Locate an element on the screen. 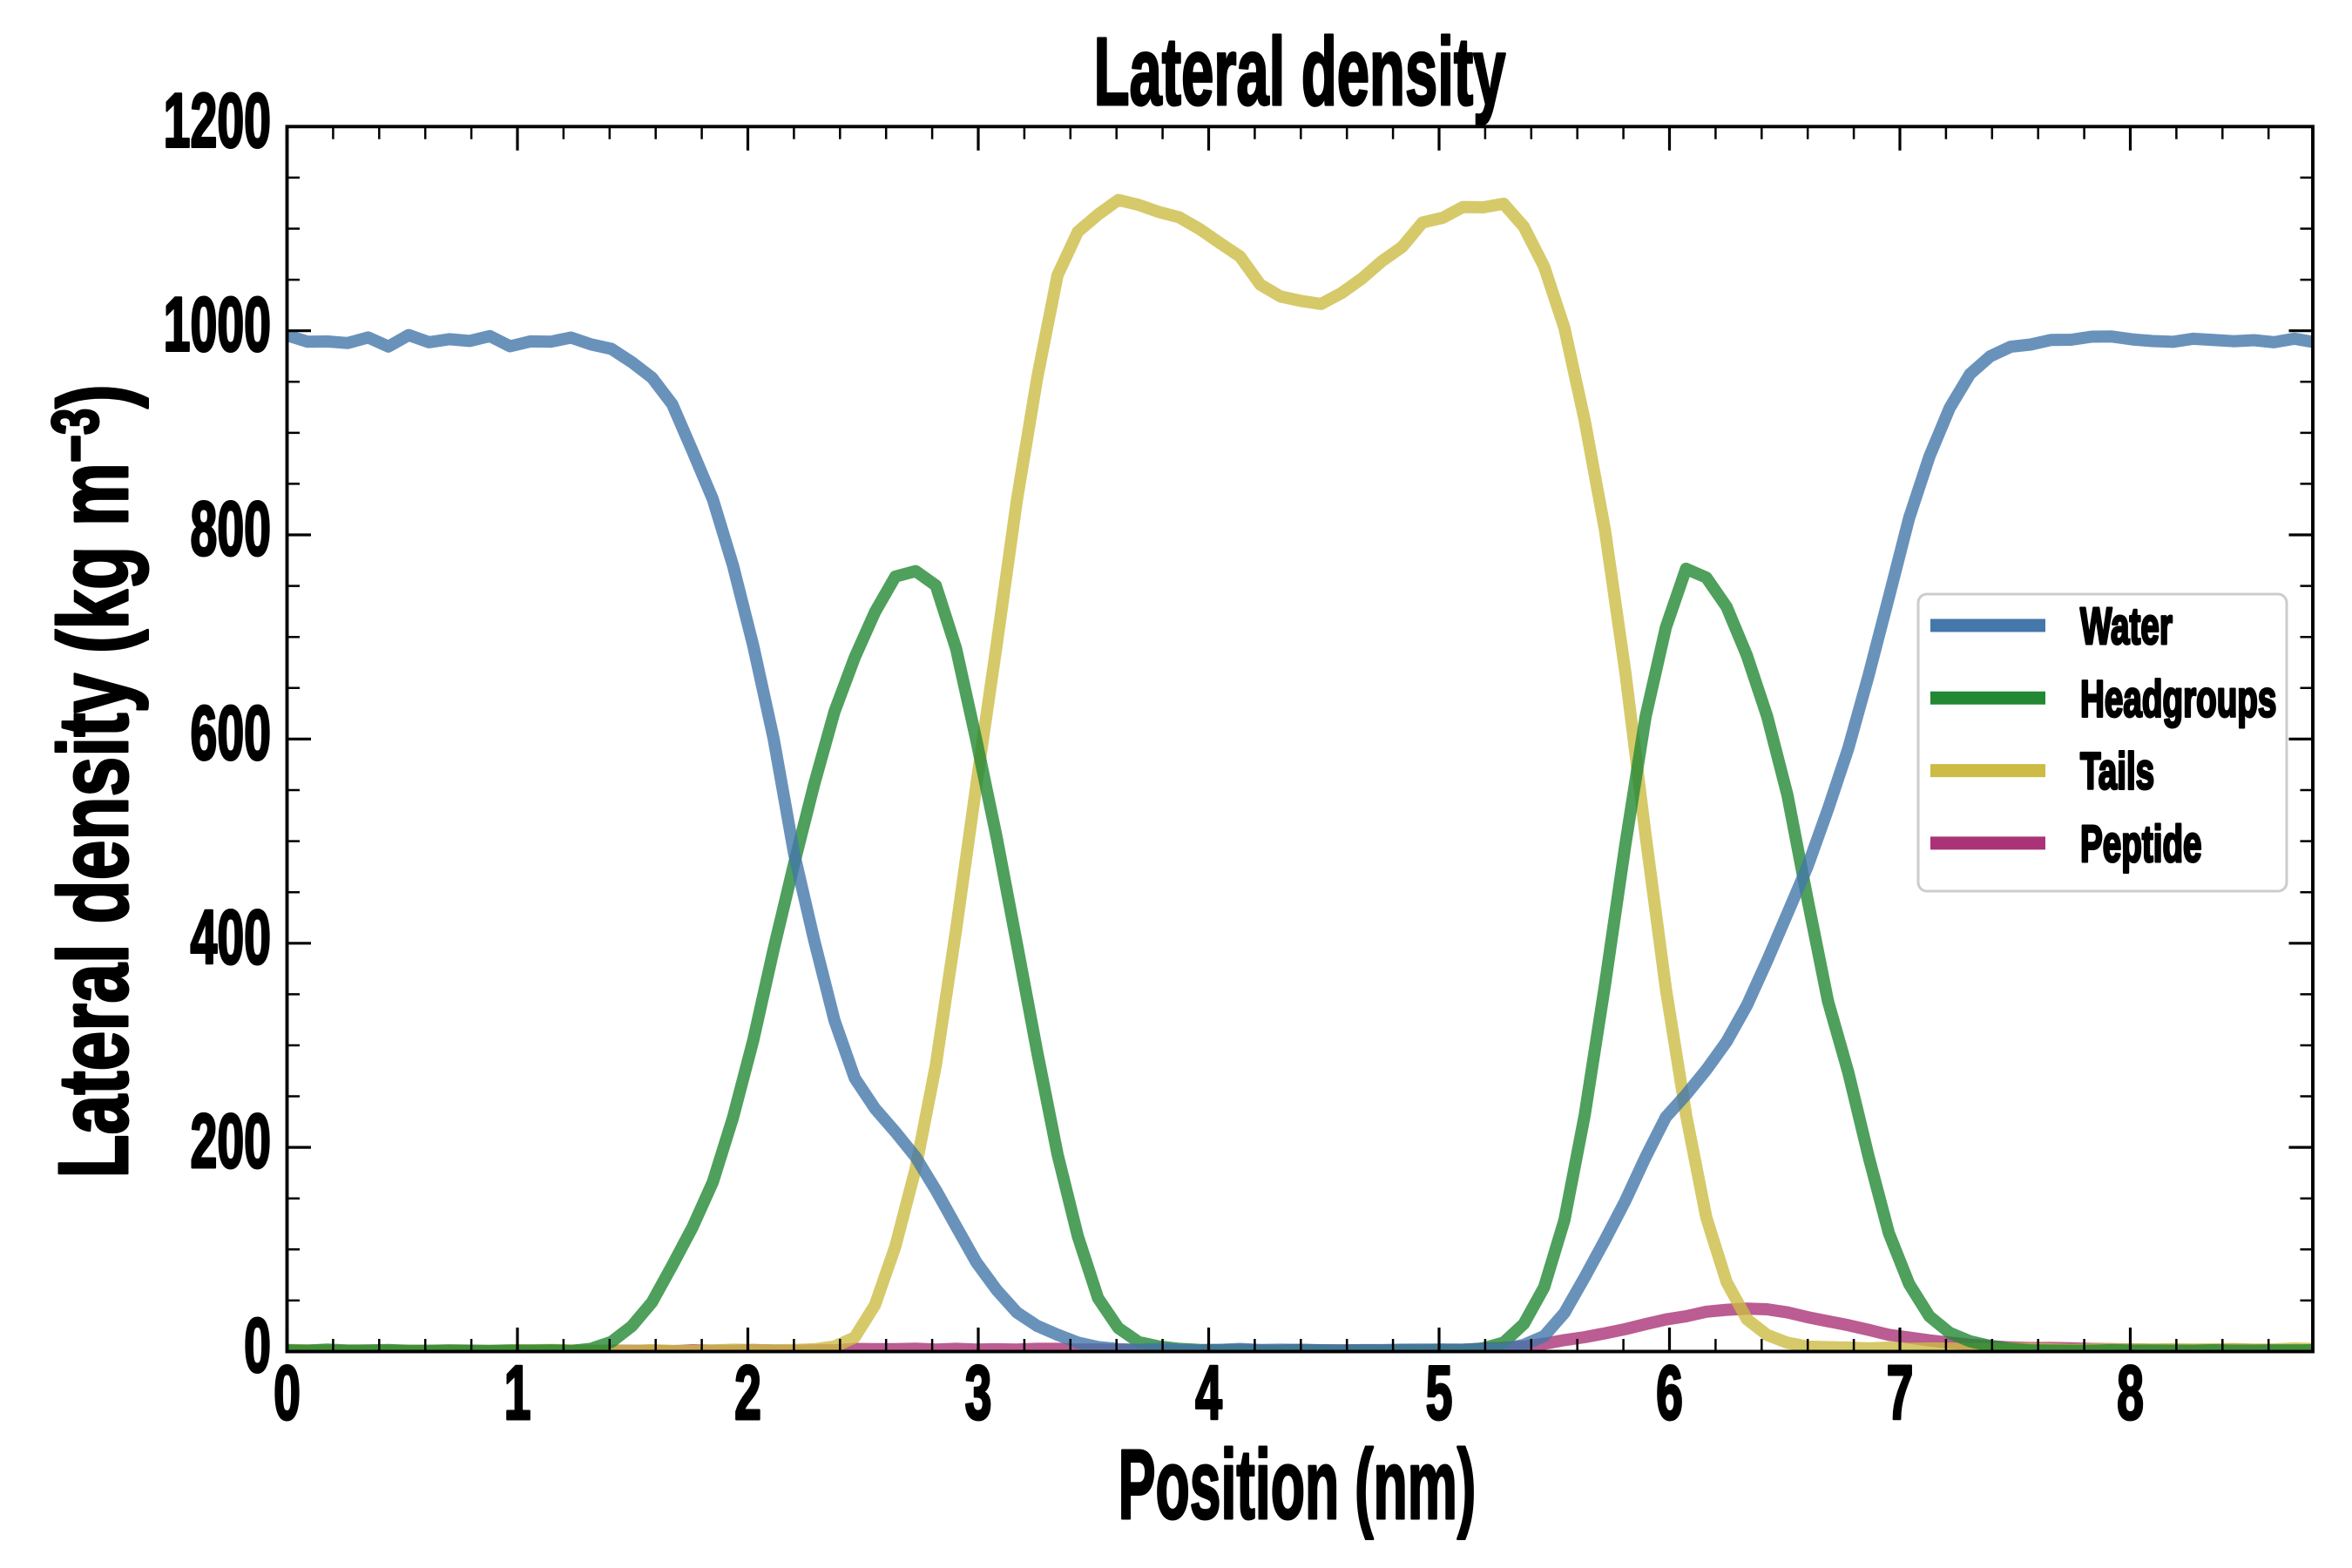  svg-text: 5 is located at coordinates (1439, 1392).